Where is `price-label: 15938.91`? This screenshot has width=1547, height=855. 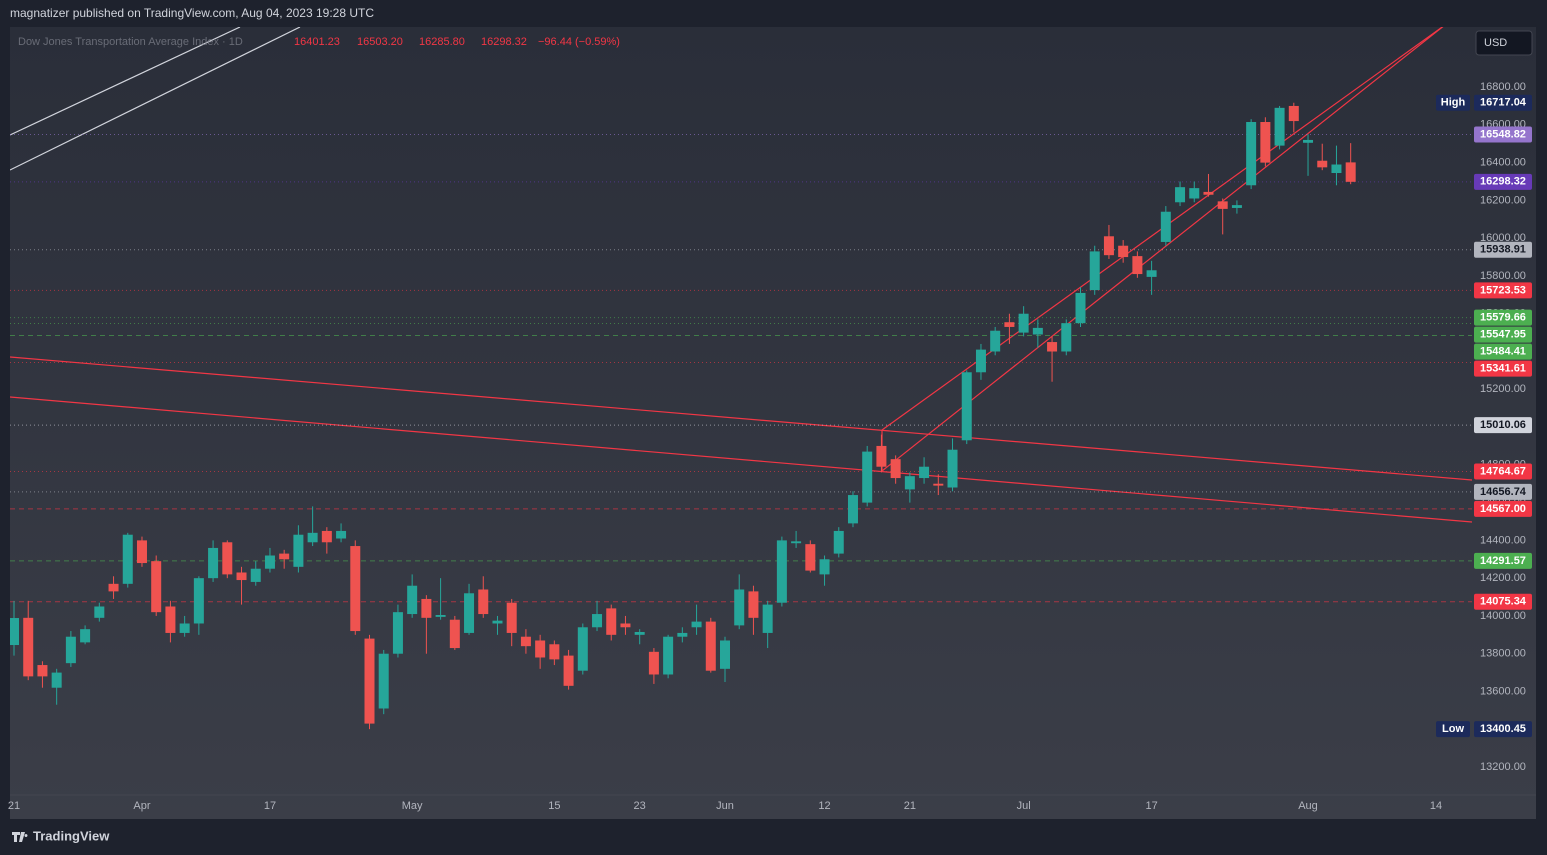 price-label: 15938.91 is located at coordinates (1503, 250).